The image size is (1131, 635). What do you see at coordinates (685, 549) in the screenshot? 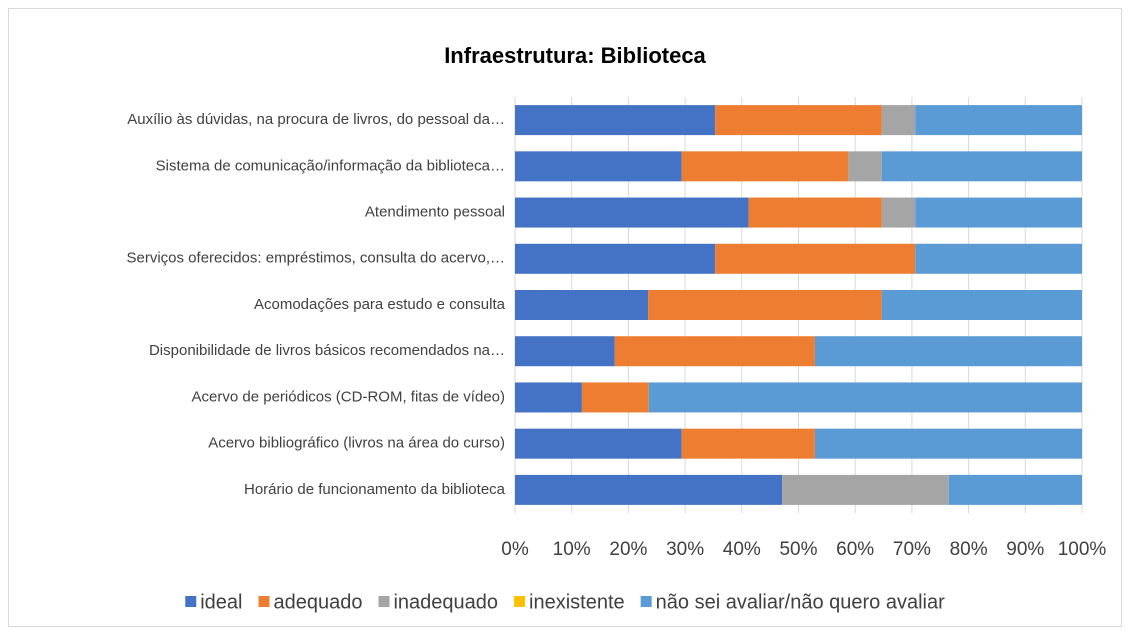
I see `x-tick-label: 30%` at bounding box center [685, 549].